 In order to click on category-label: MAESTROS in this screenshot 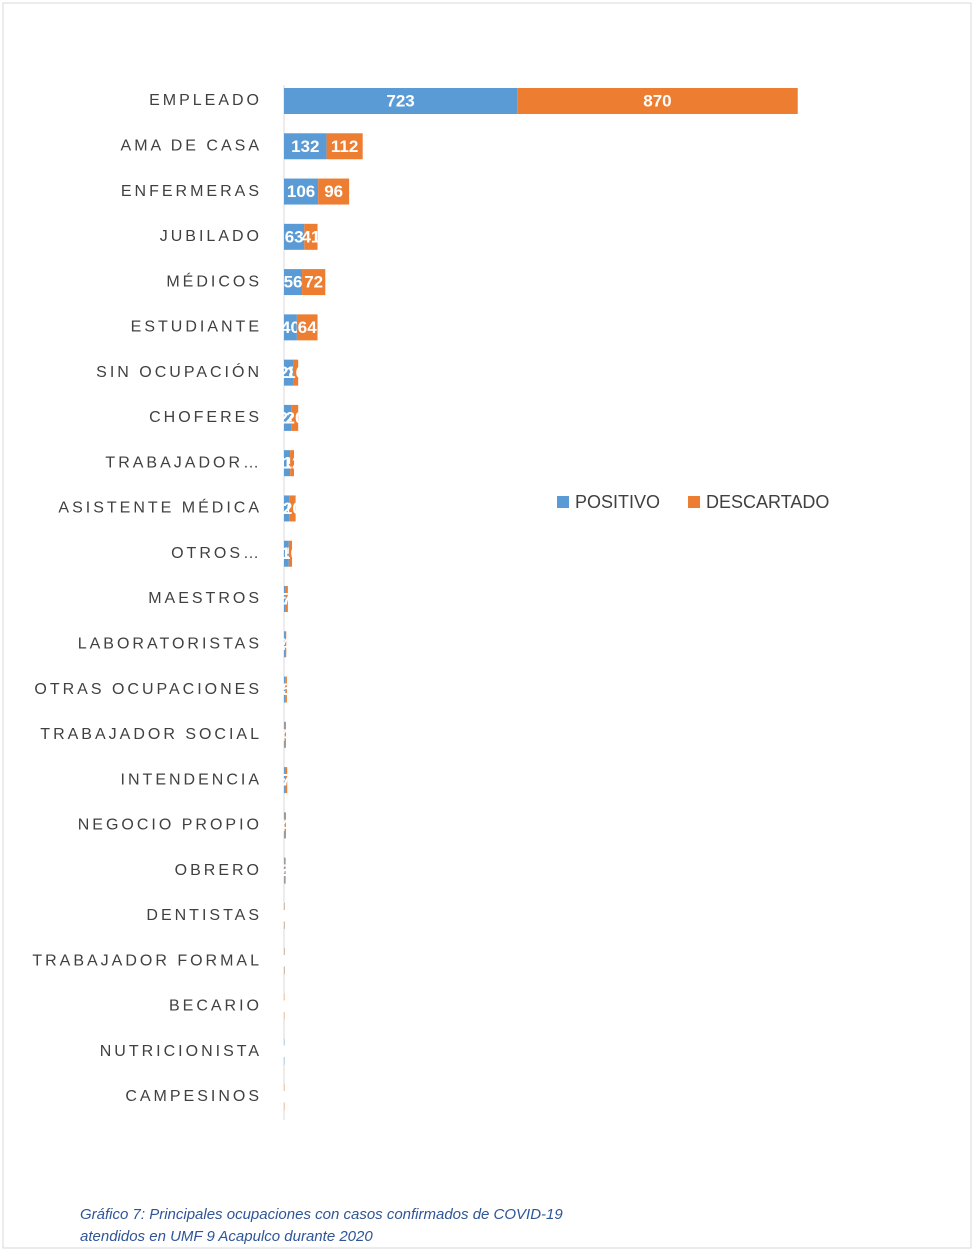, I will do `click(205, 598)`.